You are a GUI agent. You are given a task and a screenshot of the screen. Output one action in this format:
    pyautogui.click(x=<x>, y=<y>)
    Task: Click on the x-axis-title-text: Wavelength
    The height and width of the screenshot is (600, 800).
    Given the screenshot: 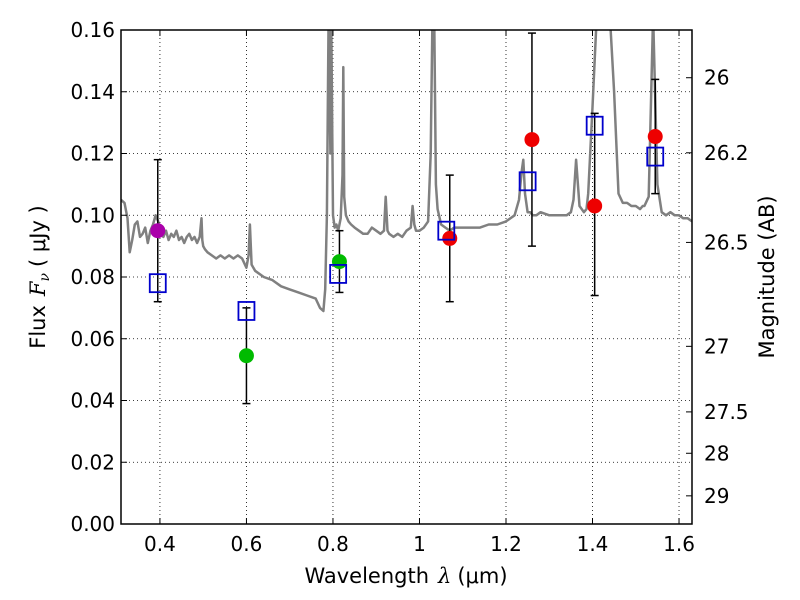 What is the action you would take?
    pyautogui.click(x=366, y=576)
    